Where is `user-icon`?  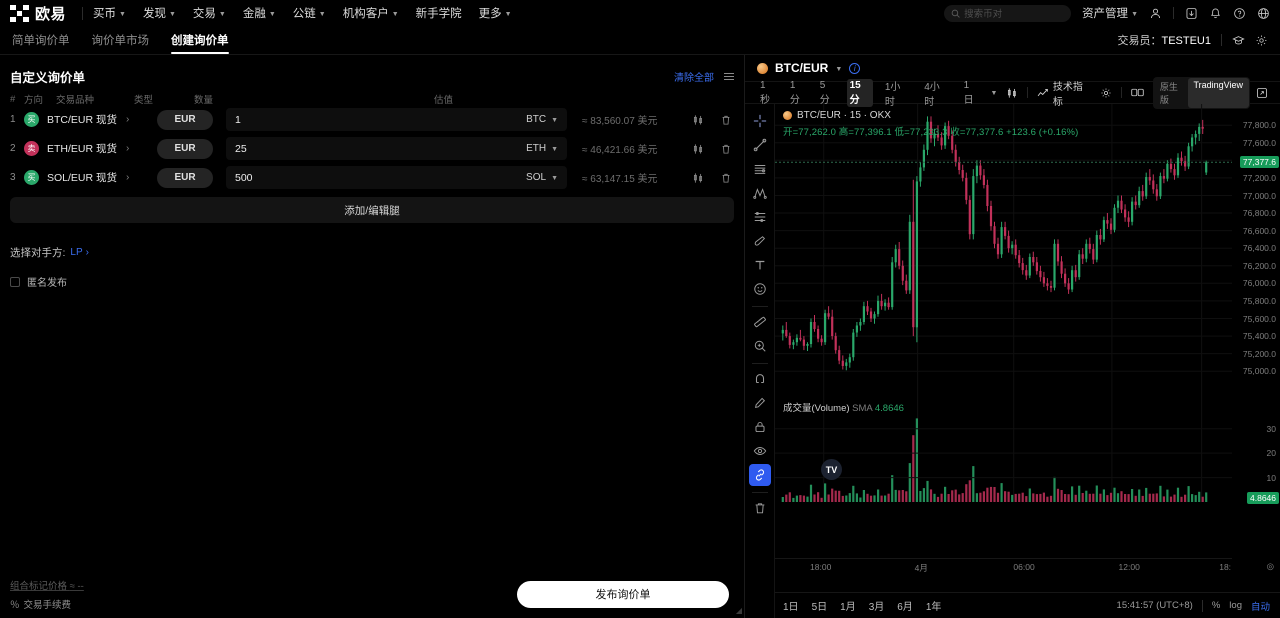 user-icon is located at coordinates (1155, 13).